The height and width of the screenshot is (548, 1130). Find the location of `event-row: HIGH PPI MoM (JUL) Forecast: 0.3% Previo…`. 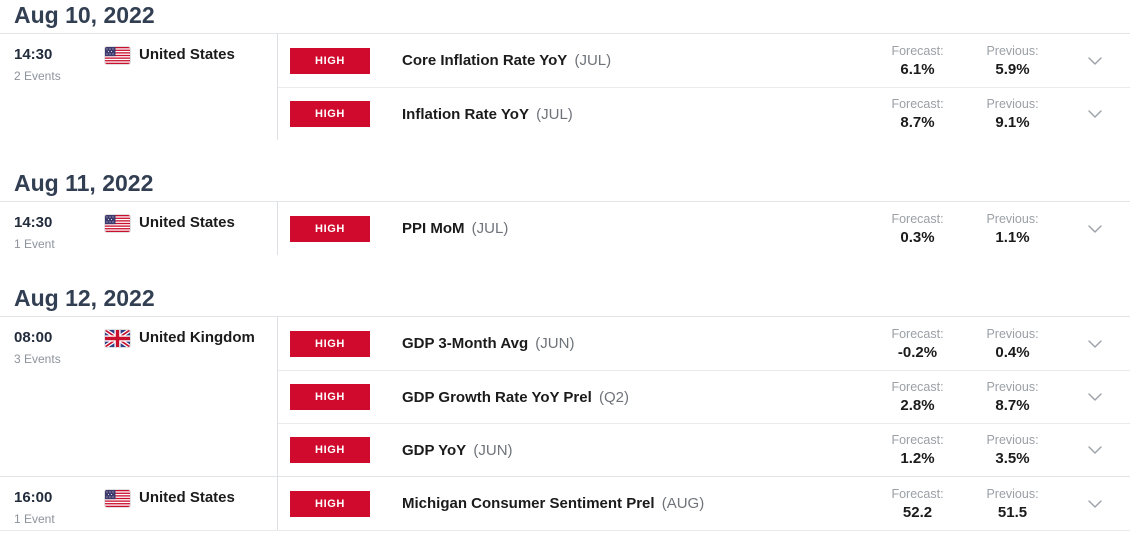

event-row: HIGH PPI MoM (JUL) Forecast: 0.3% Previo… is located at coordinates (704, 228).